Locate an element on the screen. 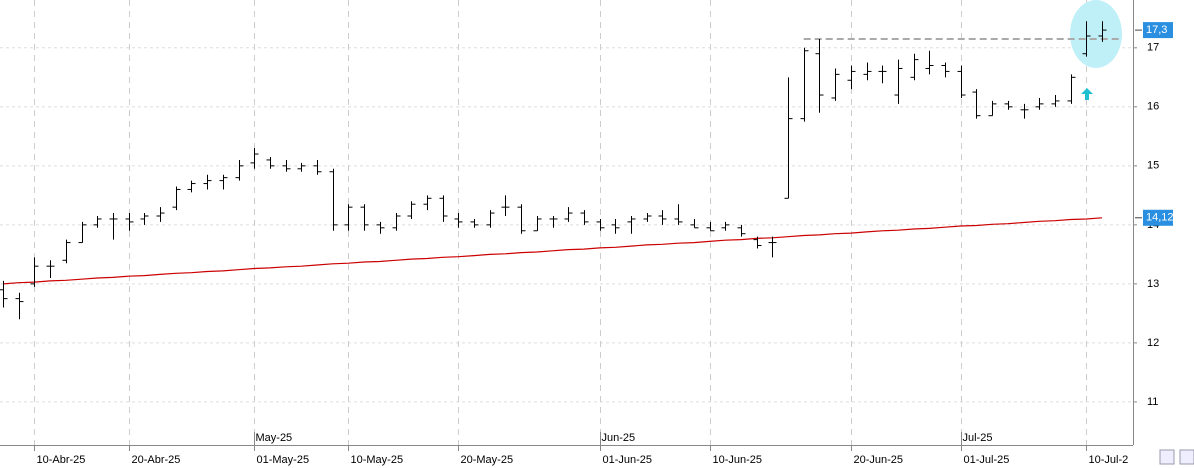  arrow-icon is located at coordinates (1087, 94).